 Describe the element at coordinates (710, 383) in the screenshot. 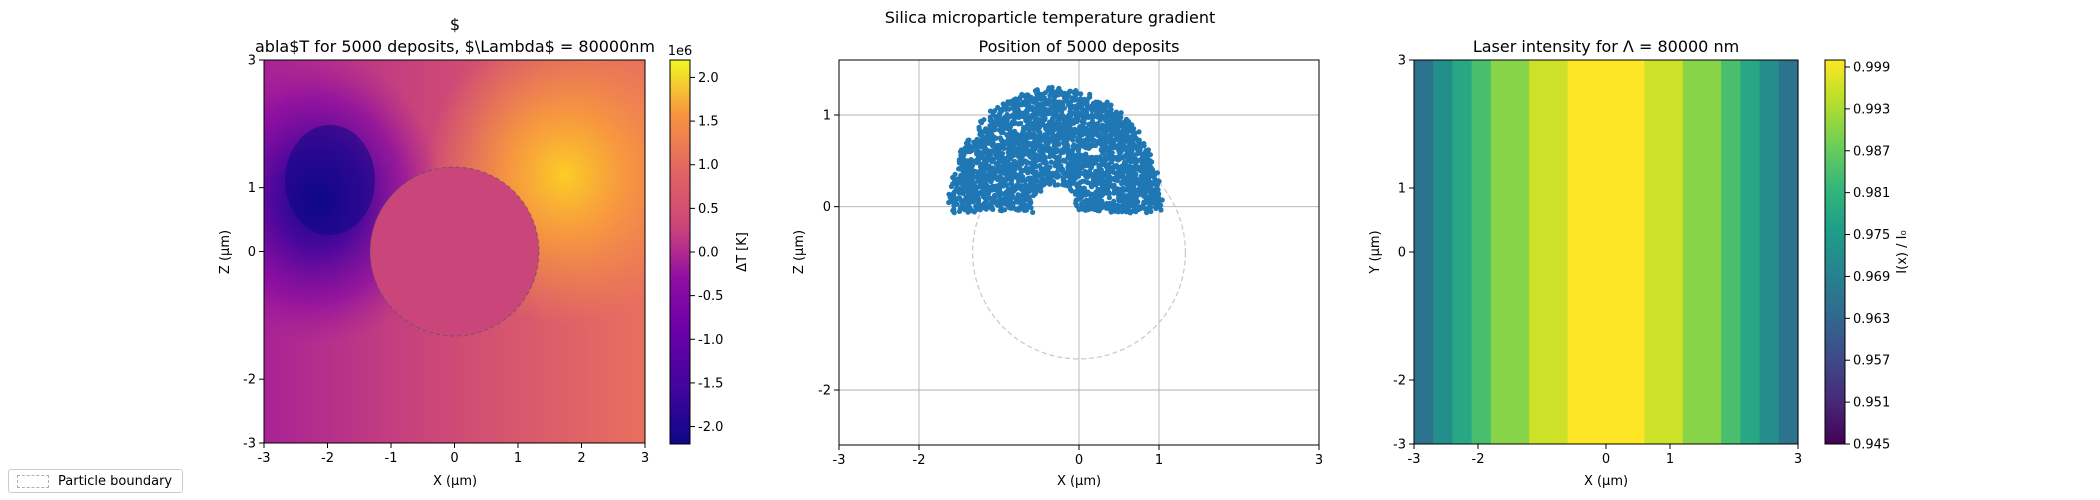

I see `panel1-cb-tick-label: -1.5` at that location.